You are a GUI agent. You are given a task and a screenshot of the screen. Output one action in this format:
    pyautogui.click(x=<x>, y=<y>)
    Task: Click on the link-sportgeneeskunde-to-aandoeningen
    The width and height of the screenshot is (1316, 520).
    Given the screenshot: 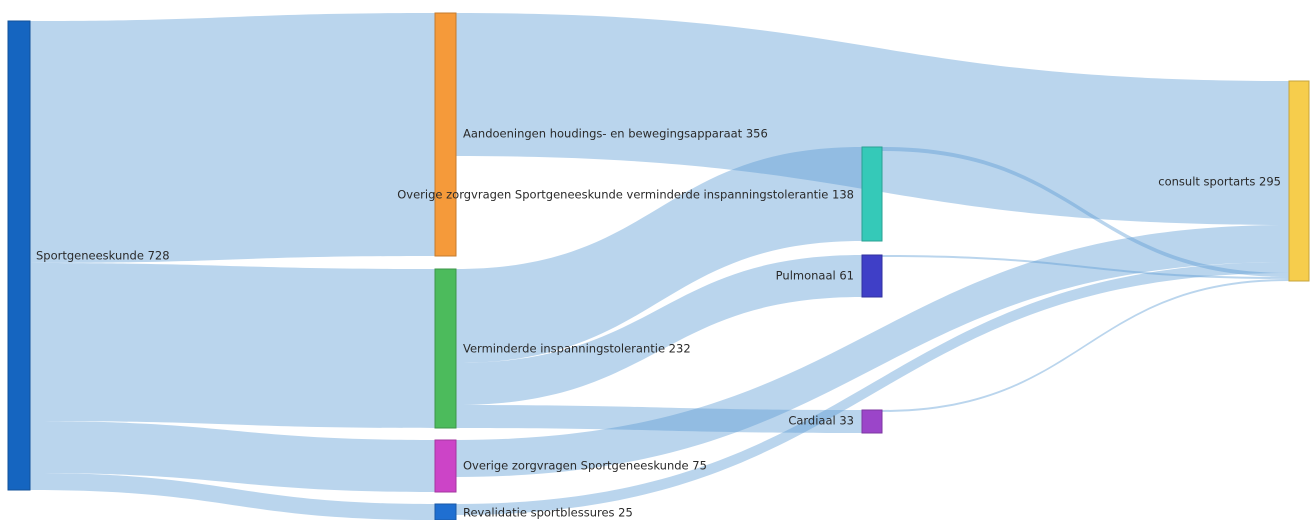 What is the action you would take?
    pyautogui.click(x=232, y=138)
    